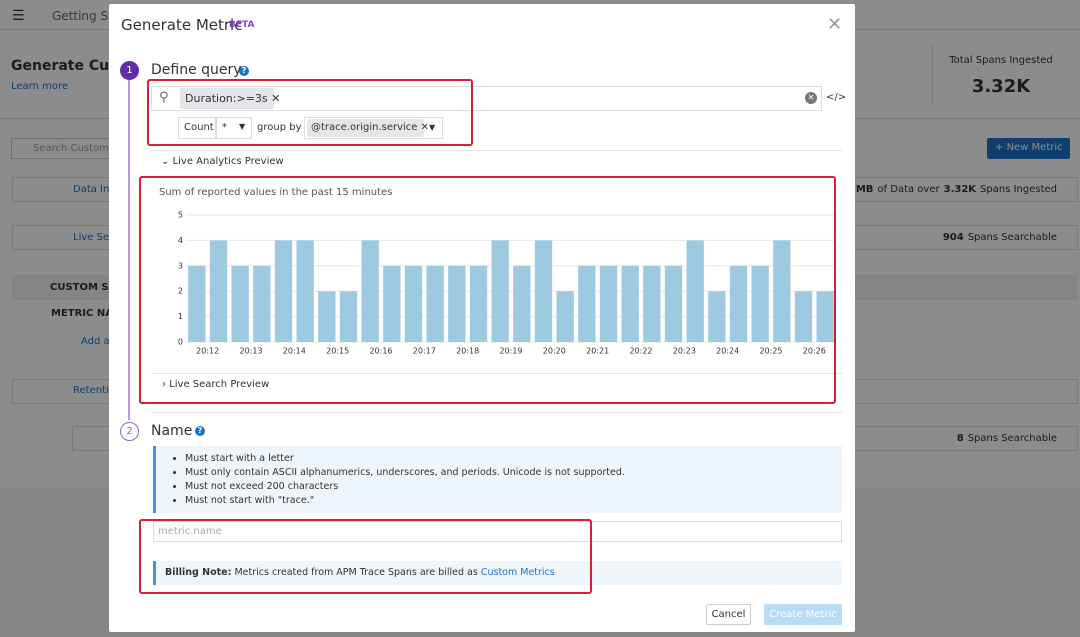 The image size is (1080, 637). What do you see at coordinates (172, 431) in the screenshot?
I see `step-title: Name` at bounding box center [172, 431].